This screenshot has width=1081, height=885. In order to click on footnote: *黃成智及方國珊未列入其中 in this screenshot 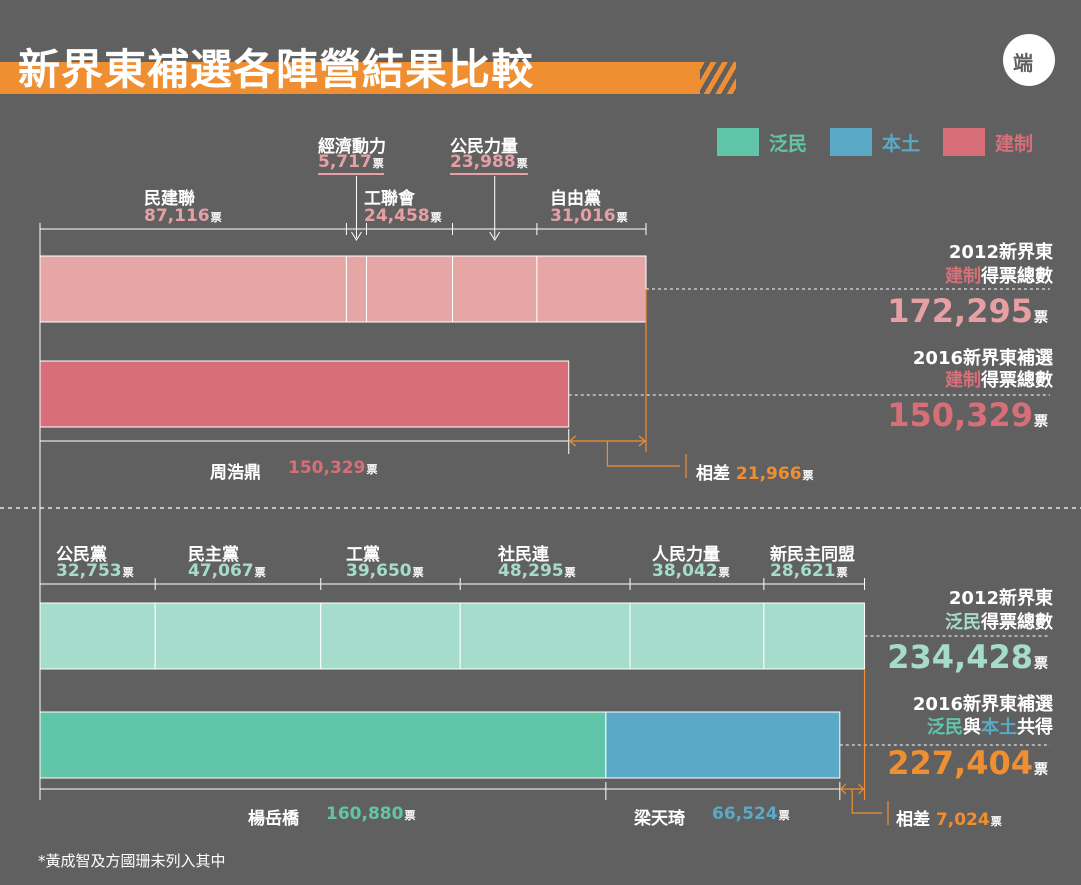, I will do `click(132, 861)`.